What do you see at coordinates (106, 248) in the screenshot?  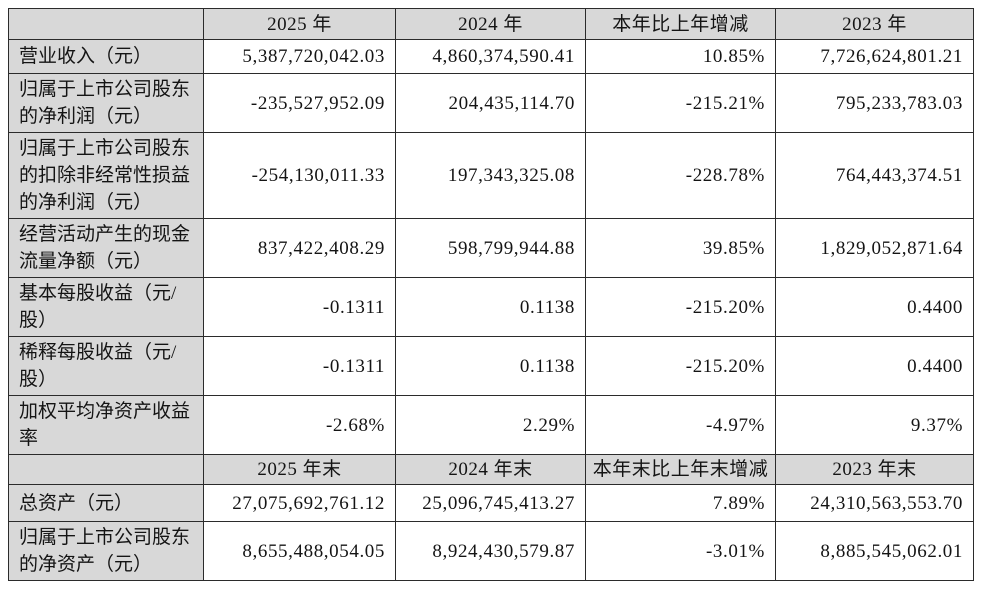 I see `row-label: 经营活动产生的现金流量净额（元）` at bounding box center [106, 248].